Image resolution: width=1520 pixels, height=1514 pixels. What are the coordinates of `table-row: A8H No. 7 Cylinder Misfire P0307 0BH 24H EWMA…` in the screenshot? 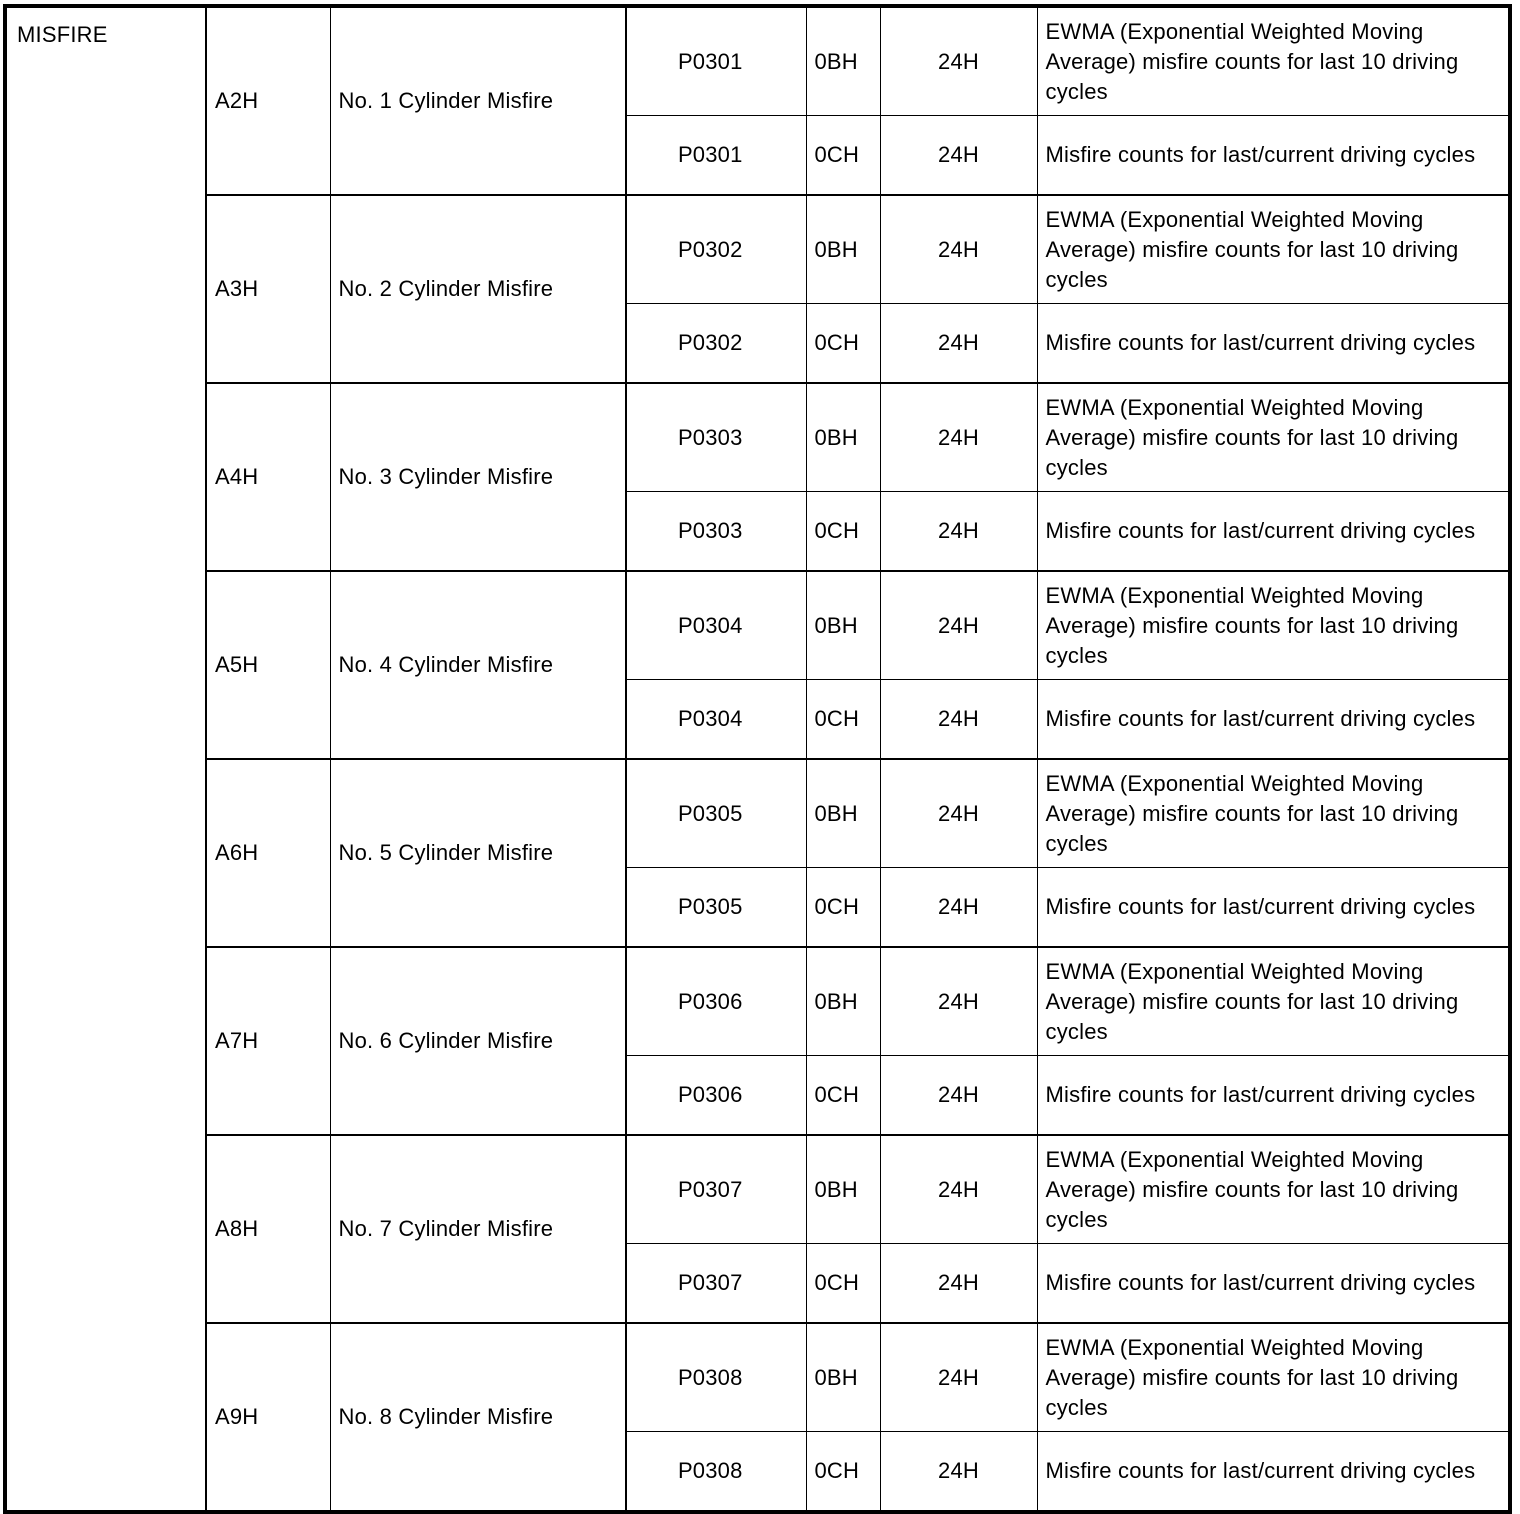 It's located at (758, 1229).